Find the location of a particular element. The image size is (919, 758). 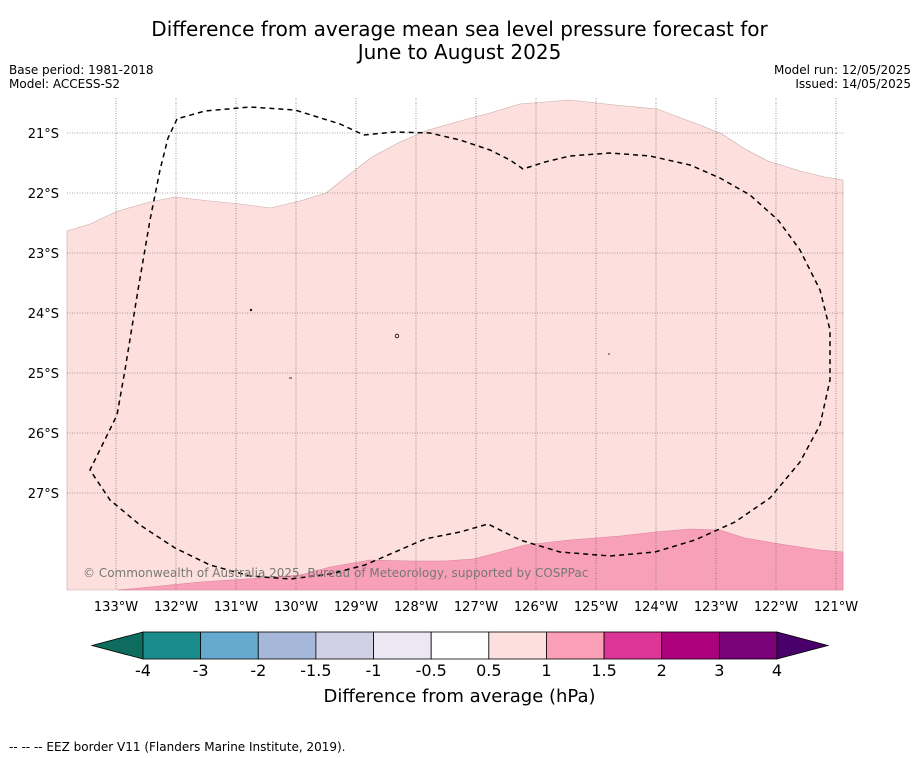

colorbar is located at coordinates (460, 645).